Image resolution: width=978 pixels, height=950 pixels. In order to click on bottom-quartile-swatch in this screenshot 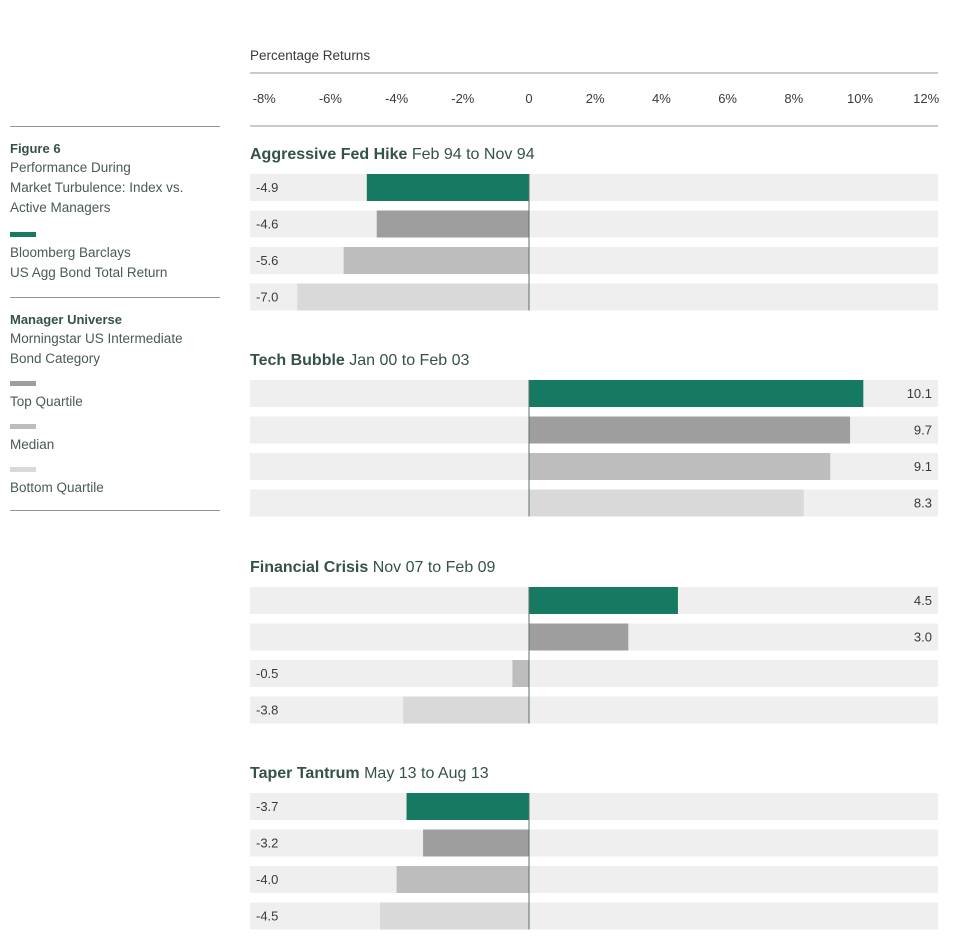, I will do `click(23, 469)`.